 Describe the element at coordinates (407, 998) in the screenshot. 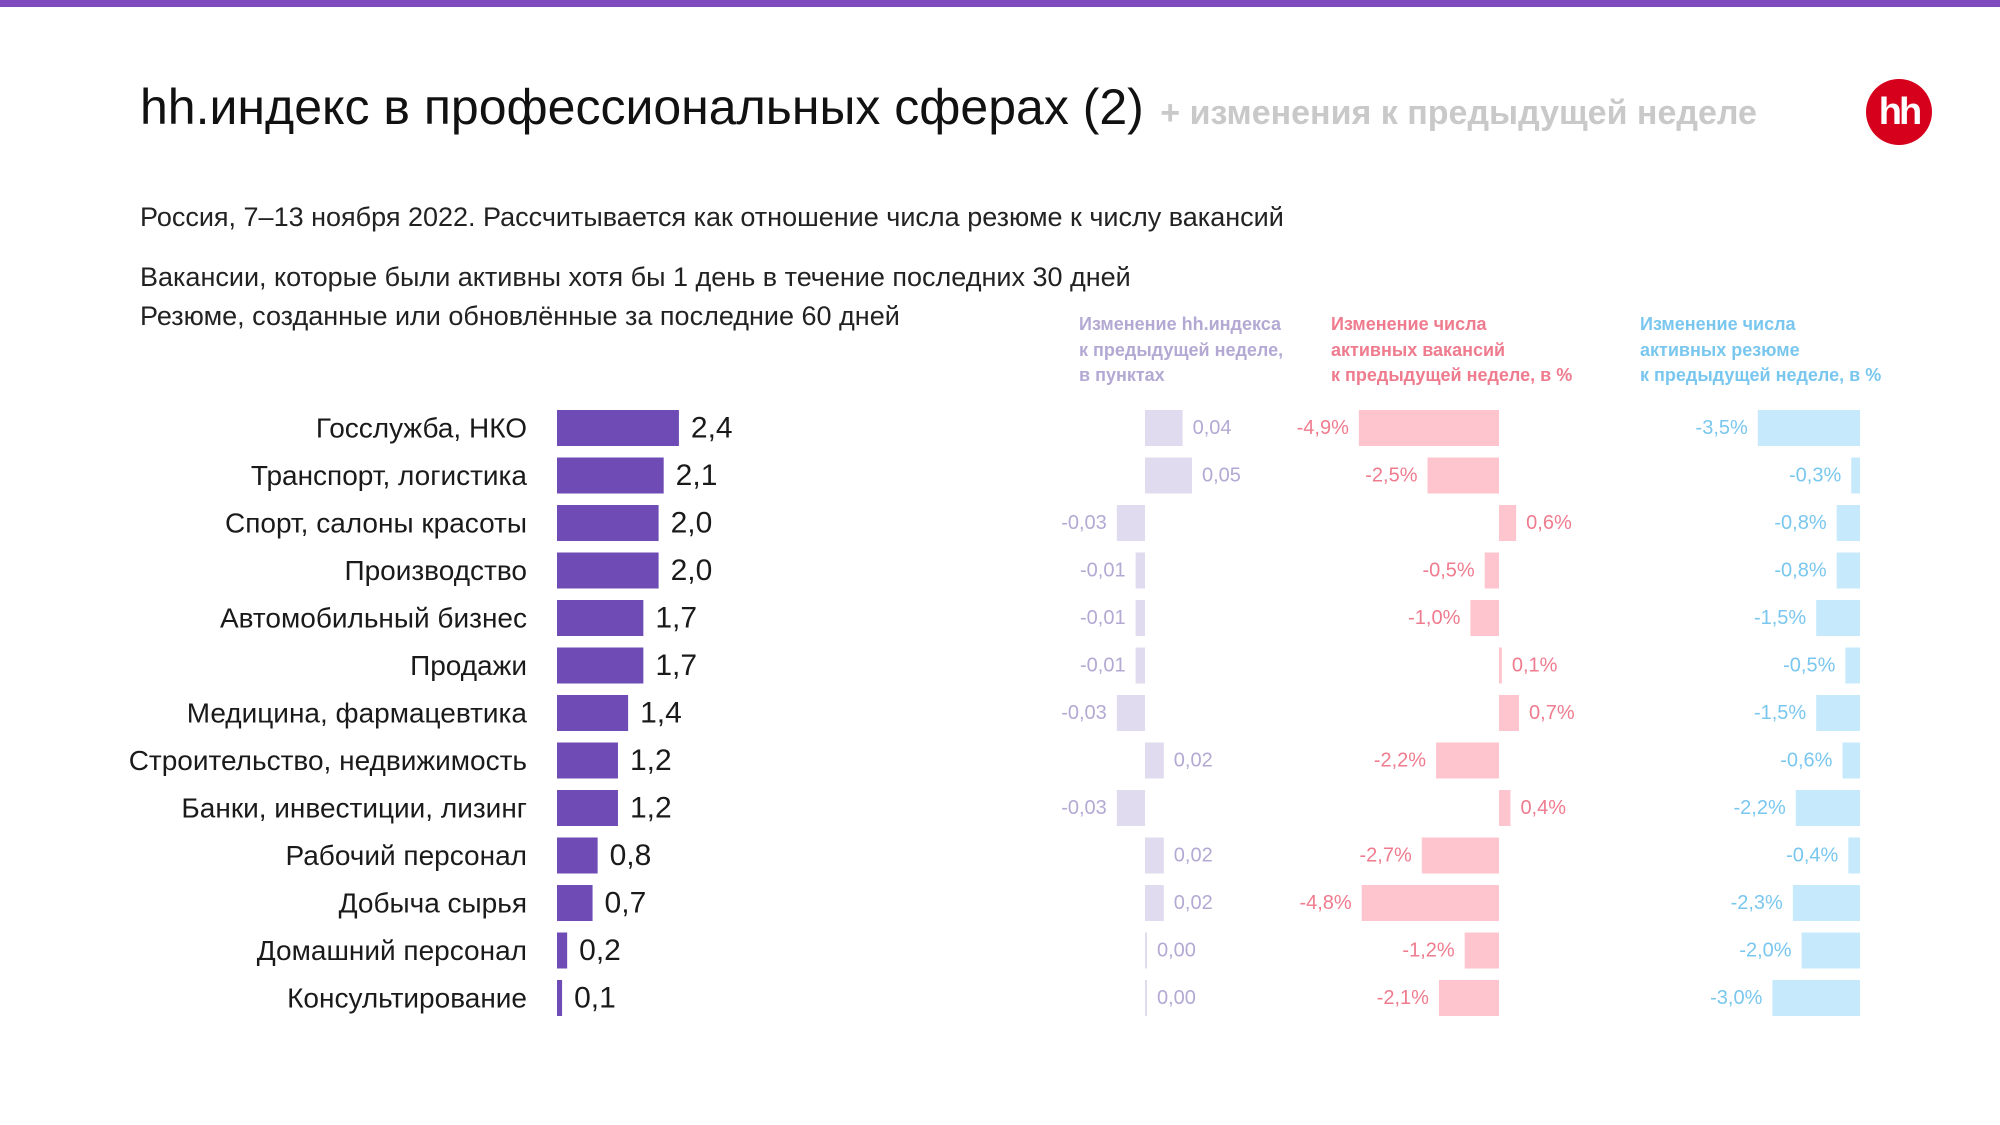

I see `category-label: Консультирование` at that location.